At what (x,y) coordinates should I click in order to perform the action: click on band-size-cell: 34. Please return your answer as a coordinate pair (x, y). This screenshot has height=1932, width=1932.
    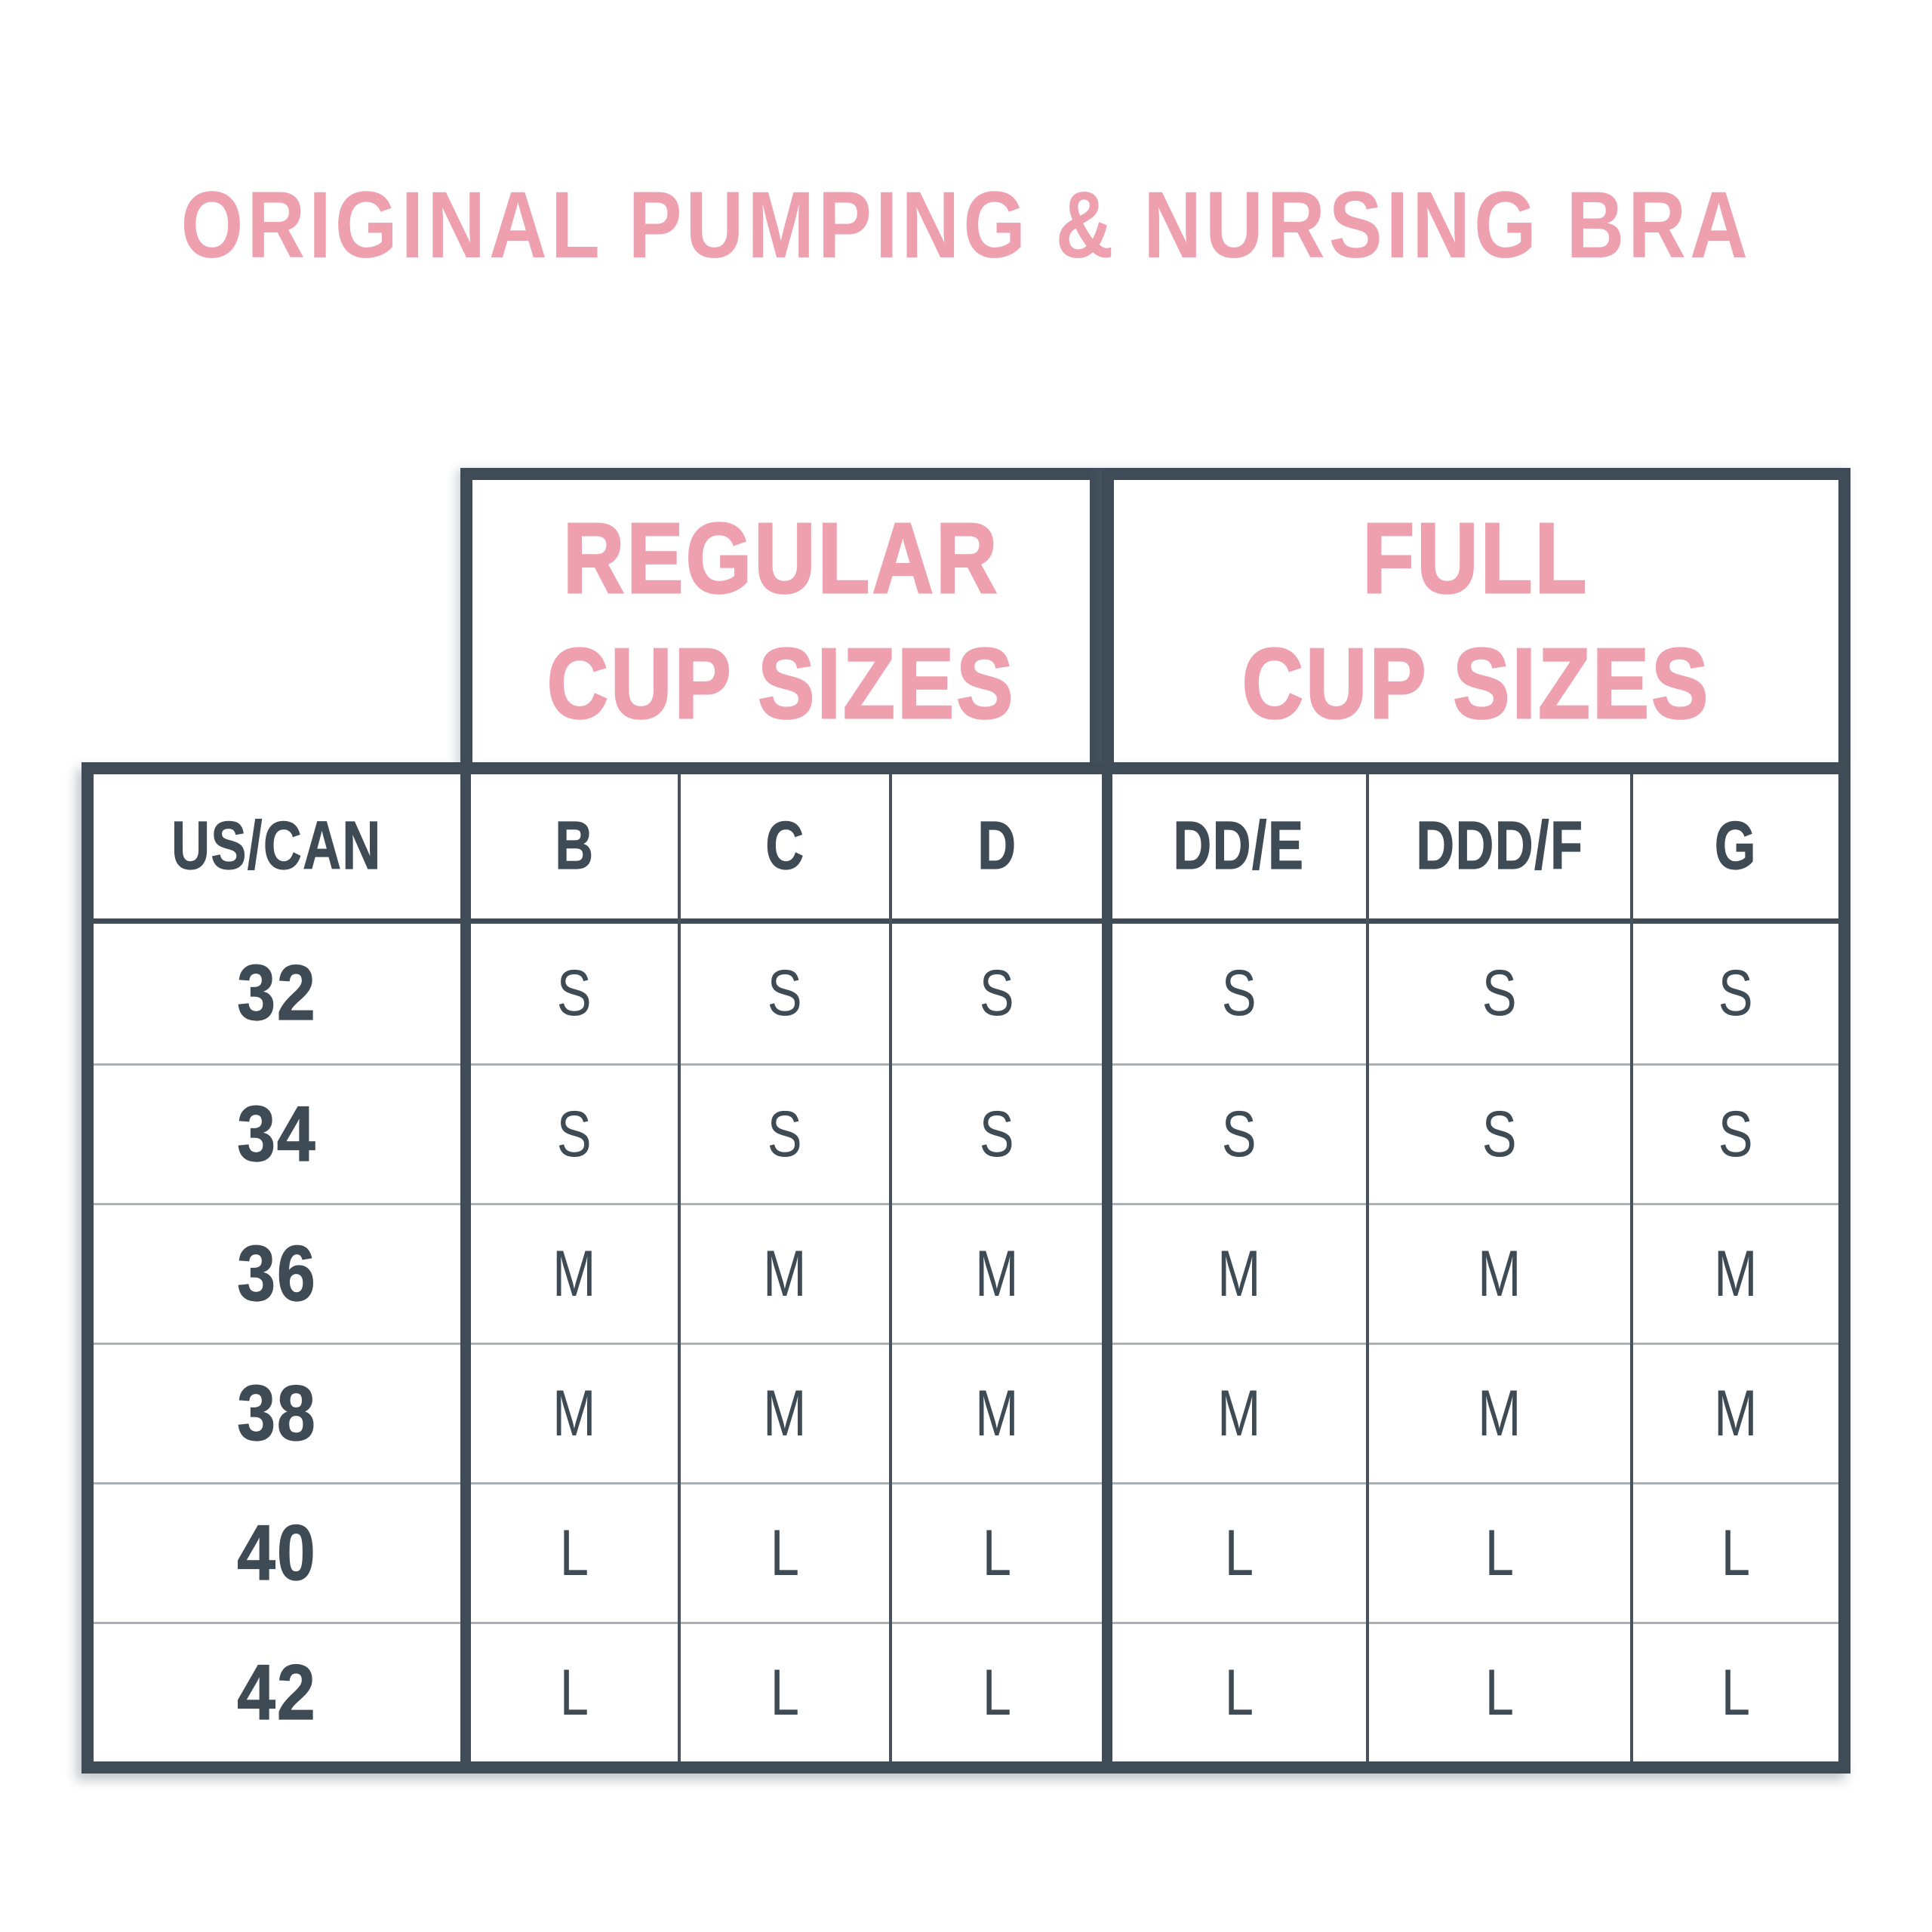
    Looking at the image, I should click on (277, 1134).